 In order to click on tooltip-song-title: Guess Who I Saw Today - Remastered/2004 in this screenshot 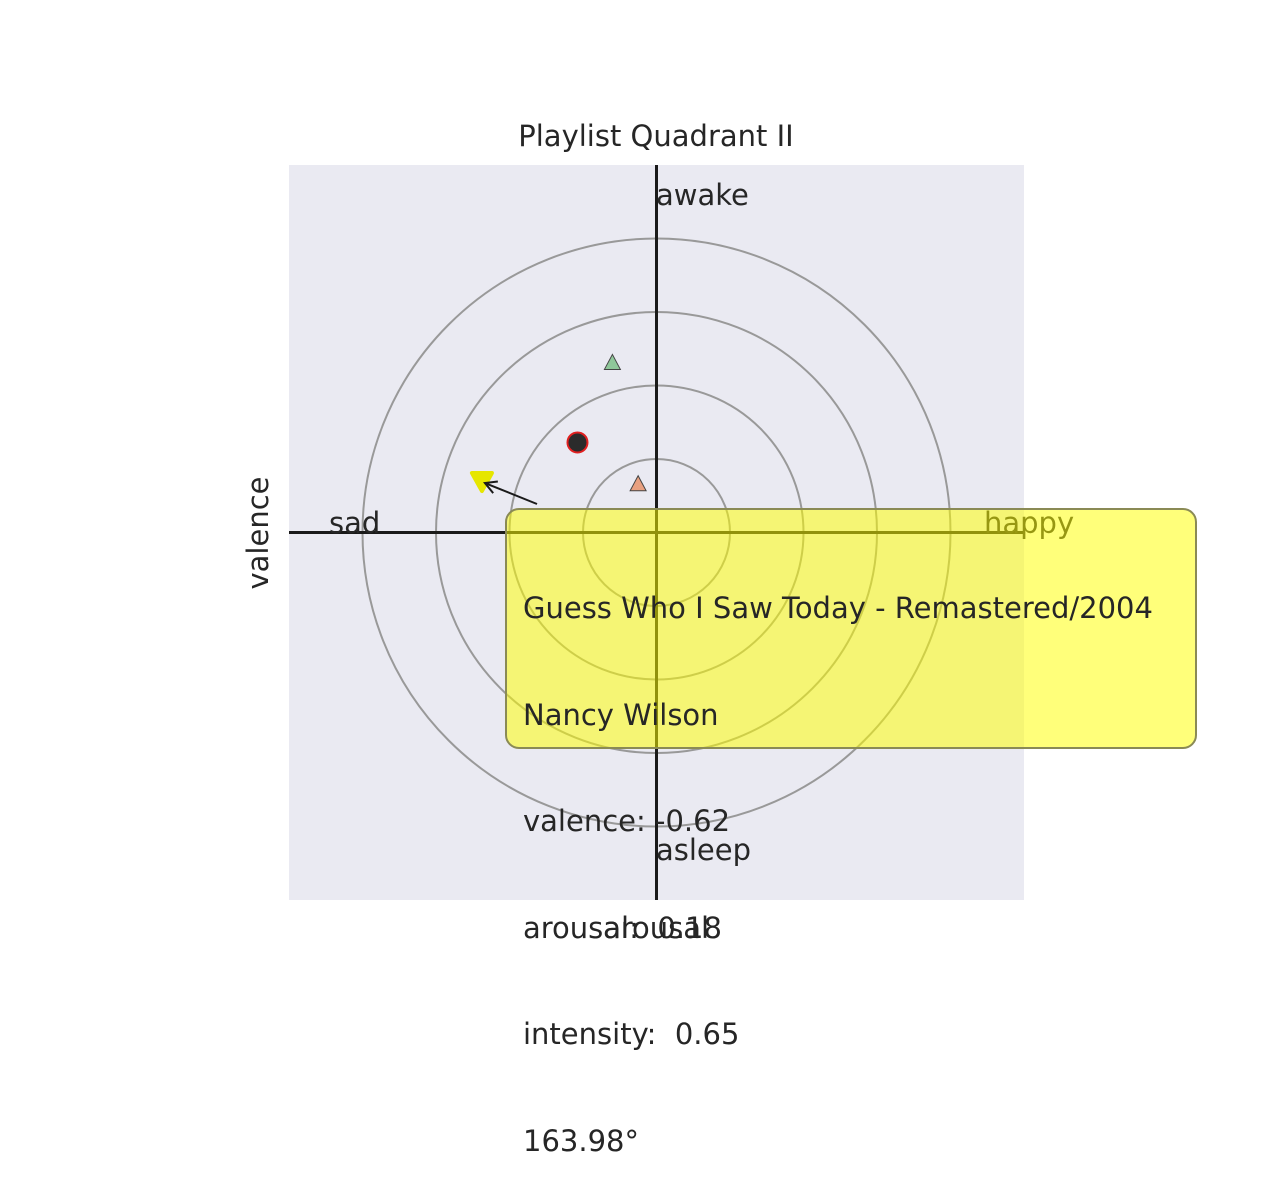, I will do `click(838, 608)`.